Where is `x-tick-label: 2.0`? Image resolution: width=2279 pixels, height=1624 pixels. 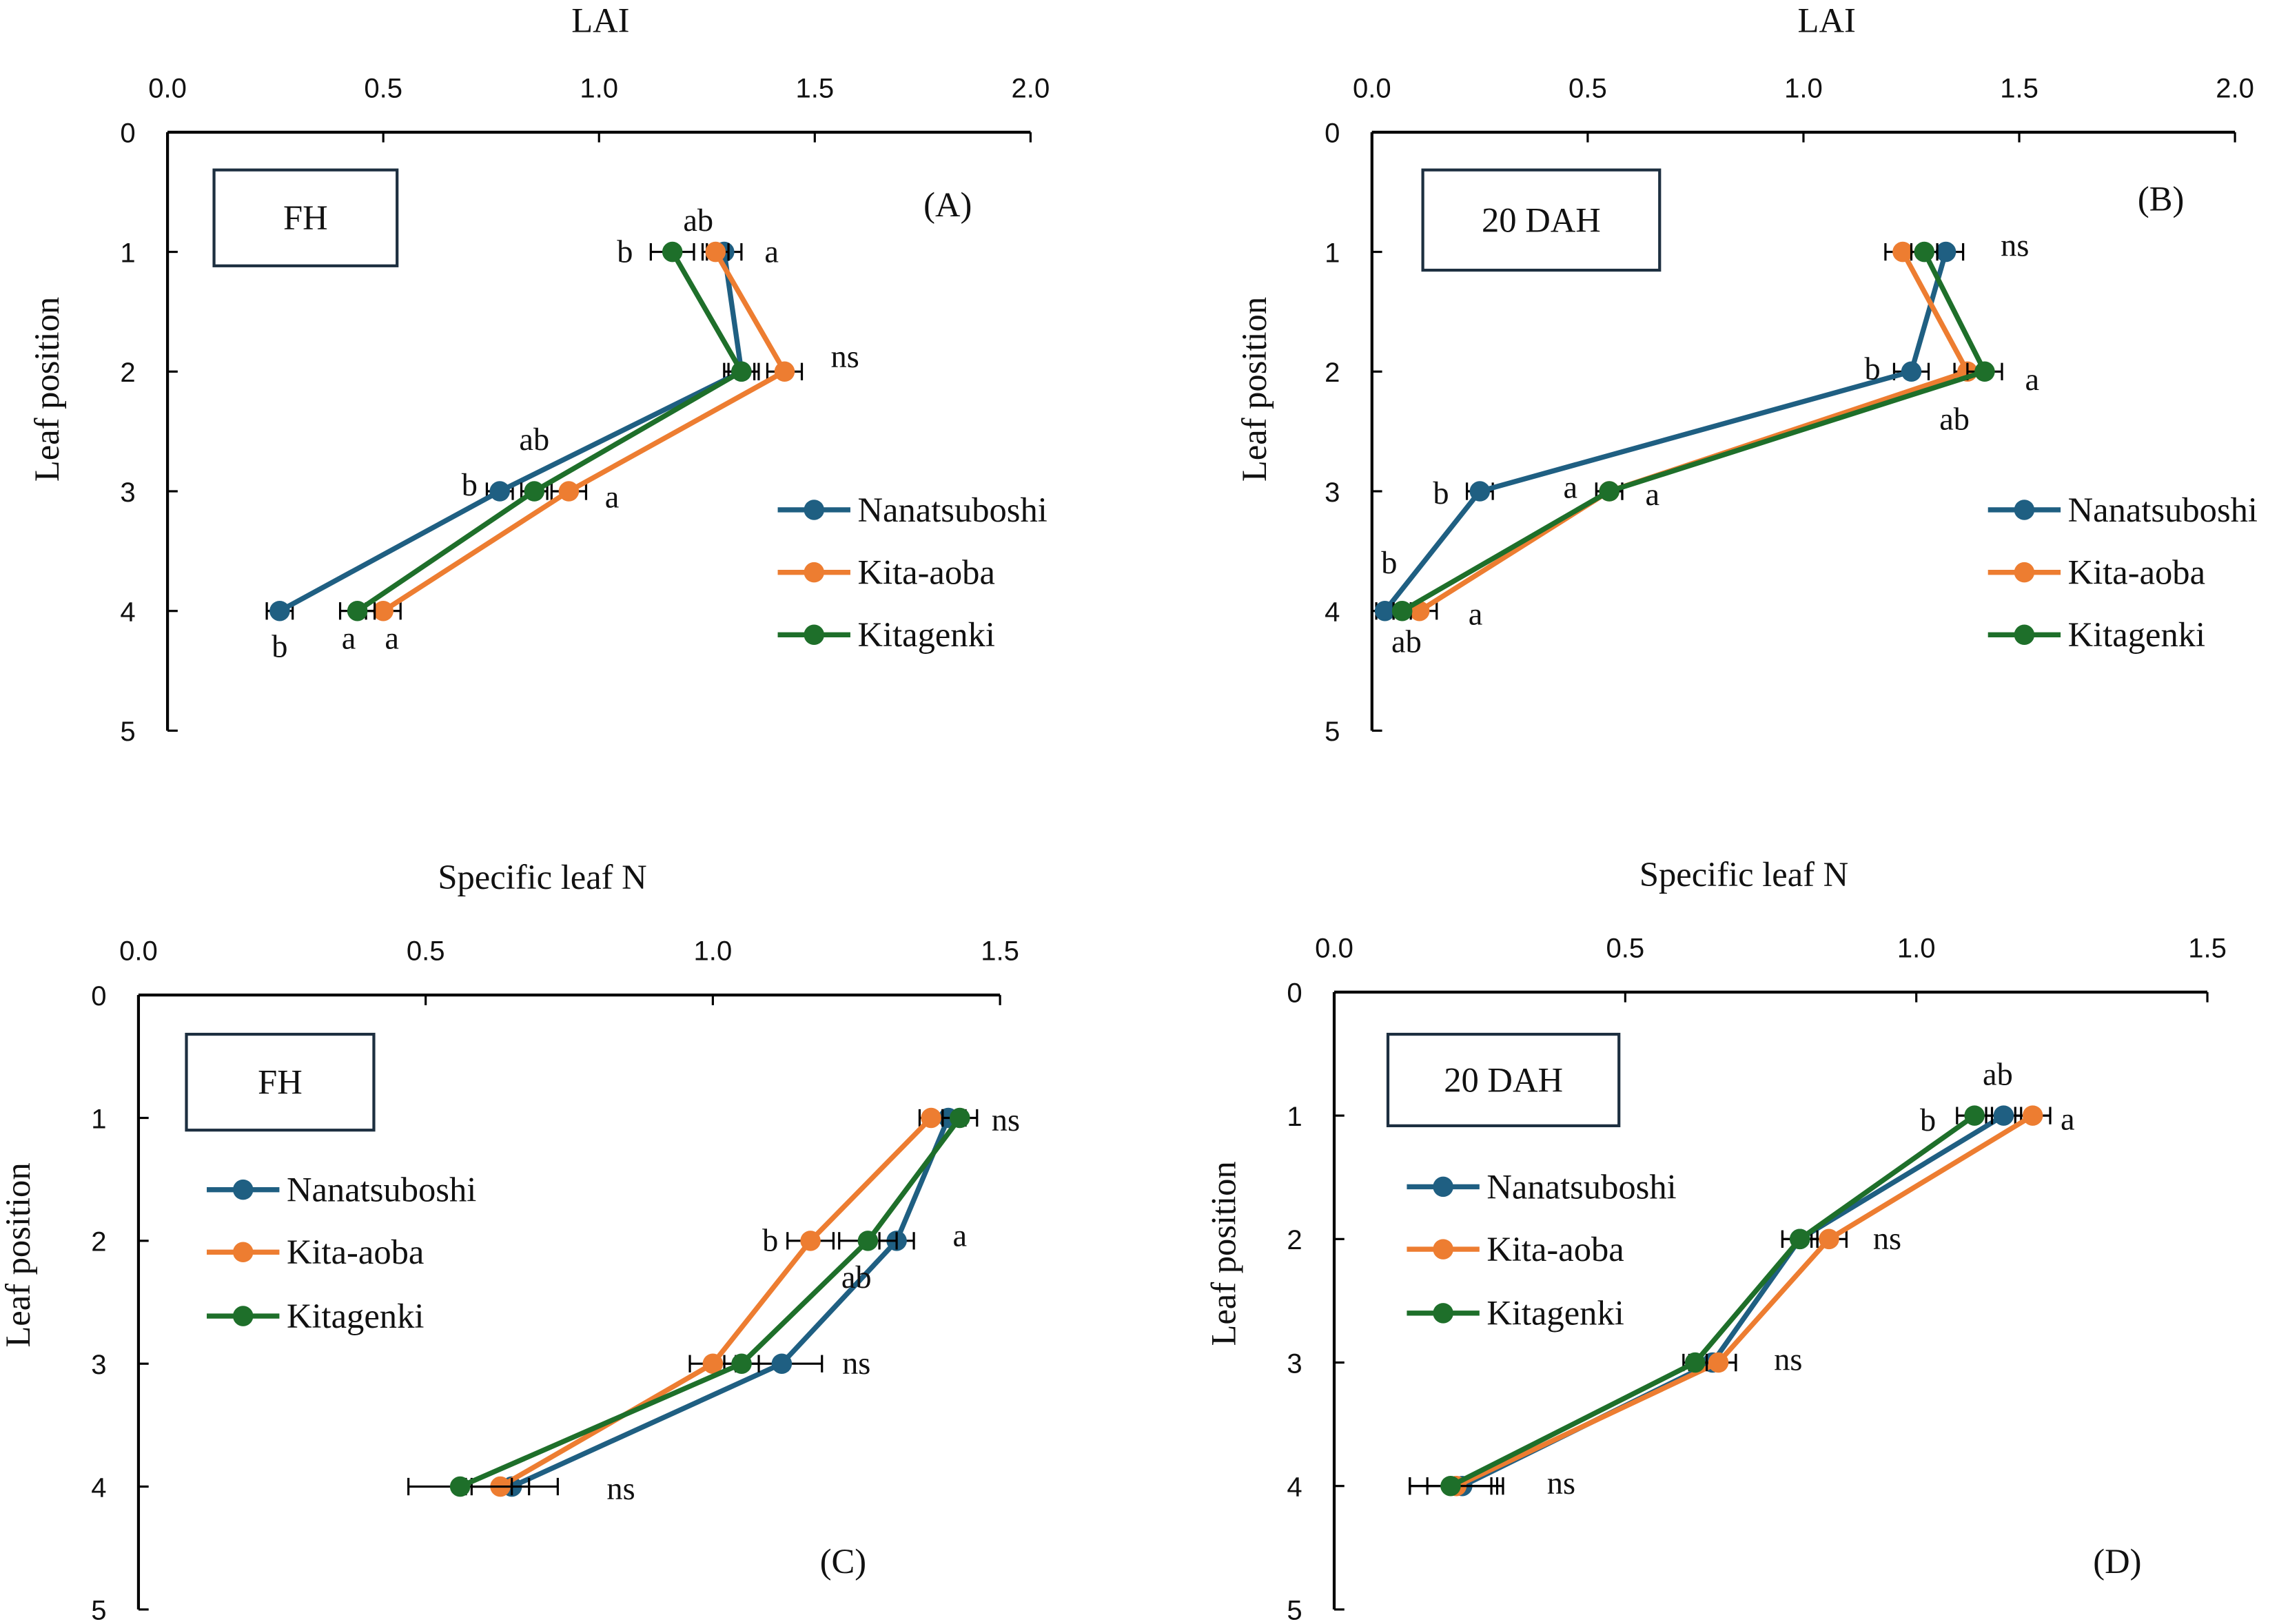 x-tick-label: 2.0 is located at coordinates (2235, 88).